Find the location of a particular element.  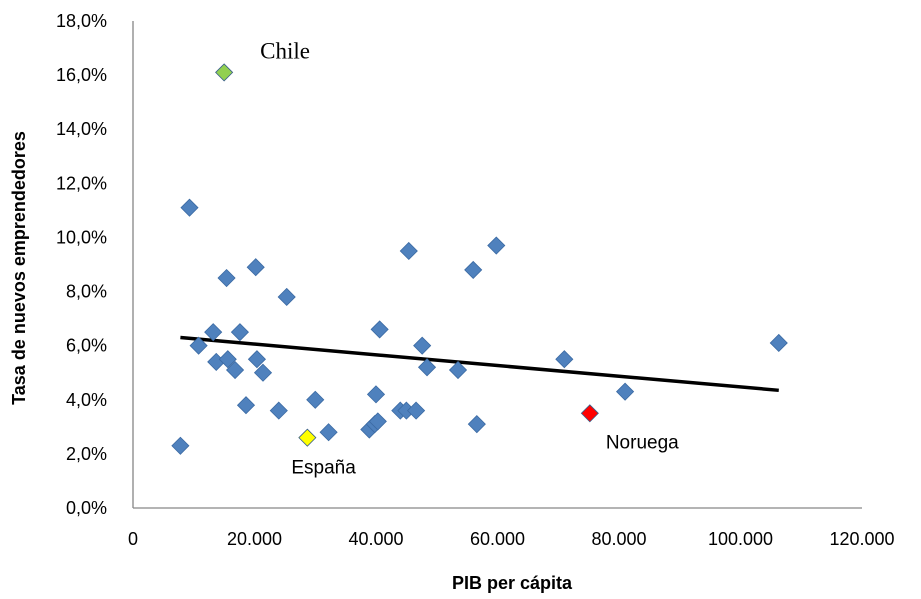

y-tick-label: 6,0% is located at coordinates (86, 346).